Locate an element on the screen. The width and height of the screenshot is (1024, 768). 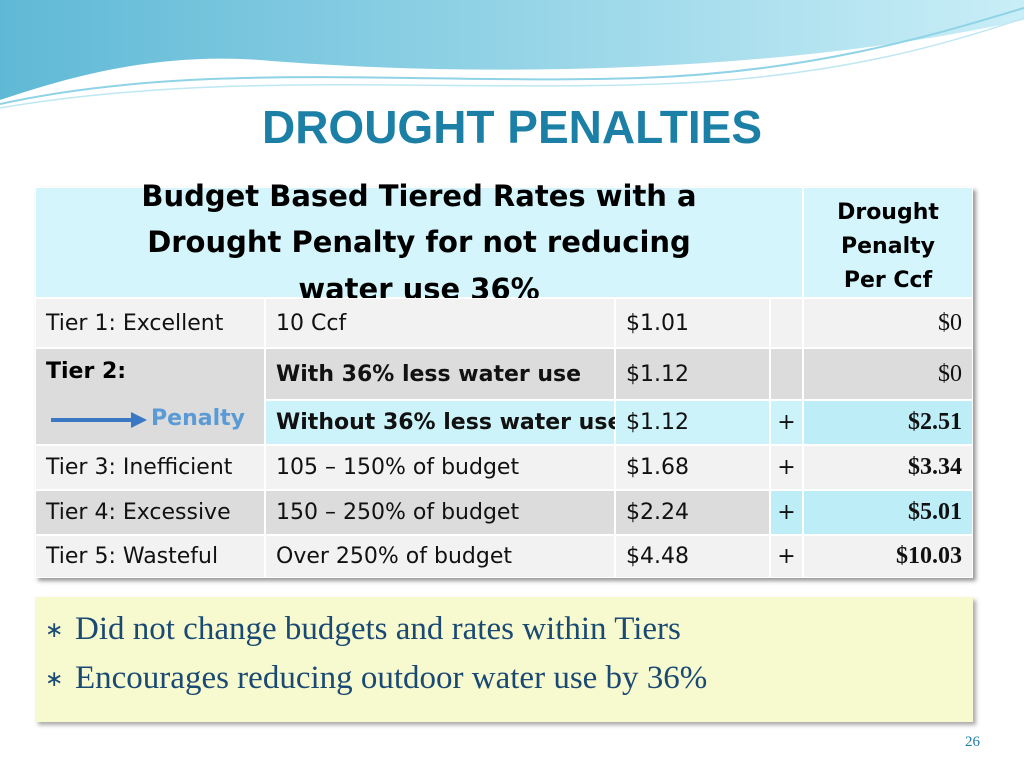
tier-label: Tier 3: Inefficient is located at coordinates (150, 467).